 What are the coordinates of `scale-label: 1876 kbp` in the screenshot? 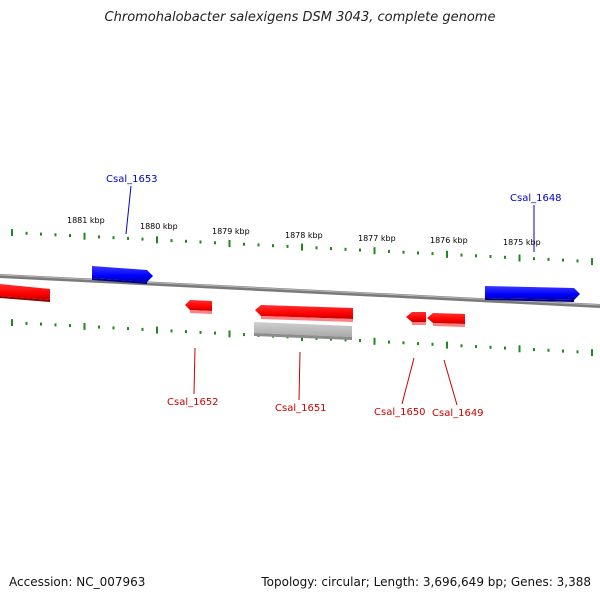 It's located at (449, 240).